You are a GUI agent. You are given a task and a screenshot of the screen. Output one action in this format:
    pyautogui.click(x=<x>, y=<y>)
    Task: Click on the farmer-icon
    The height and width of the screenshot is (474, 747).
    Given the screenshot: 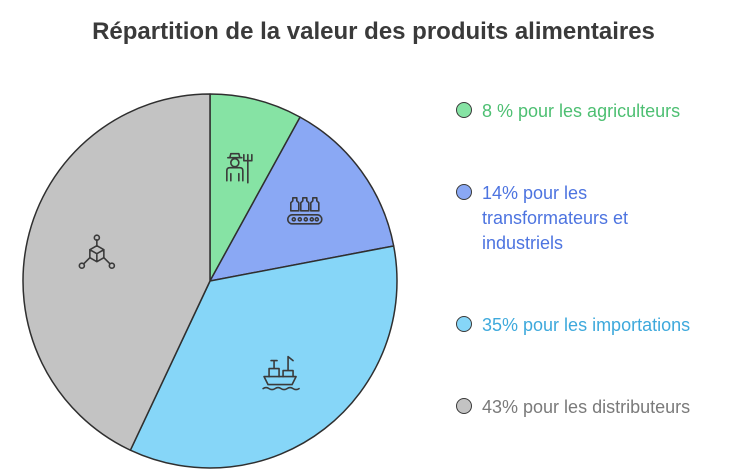 What is the action you would take?
    pyautogui.click(x=239, y=168)
    